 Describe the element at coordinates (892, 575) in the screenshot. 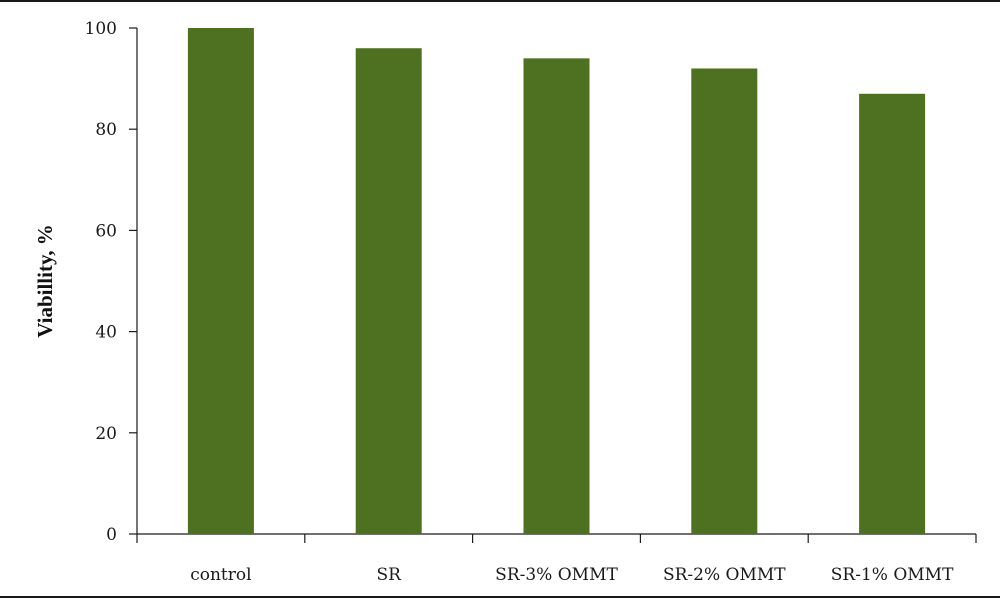

I see `x-category-label: SR-1% OMMT` at that location.